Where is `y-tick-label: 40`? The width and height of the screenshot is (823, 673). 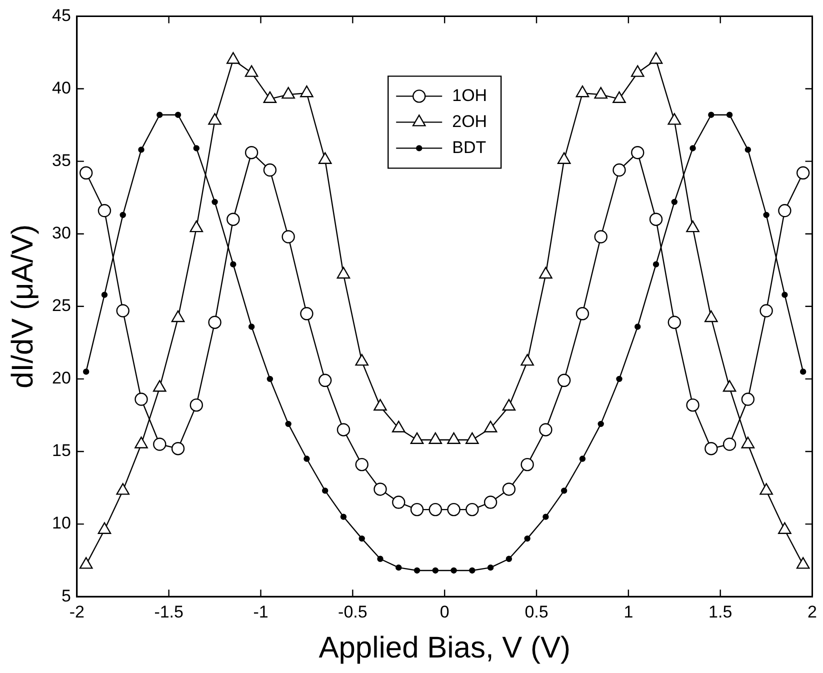 y-tick-label: 40 is located at coordinates (61, 88).